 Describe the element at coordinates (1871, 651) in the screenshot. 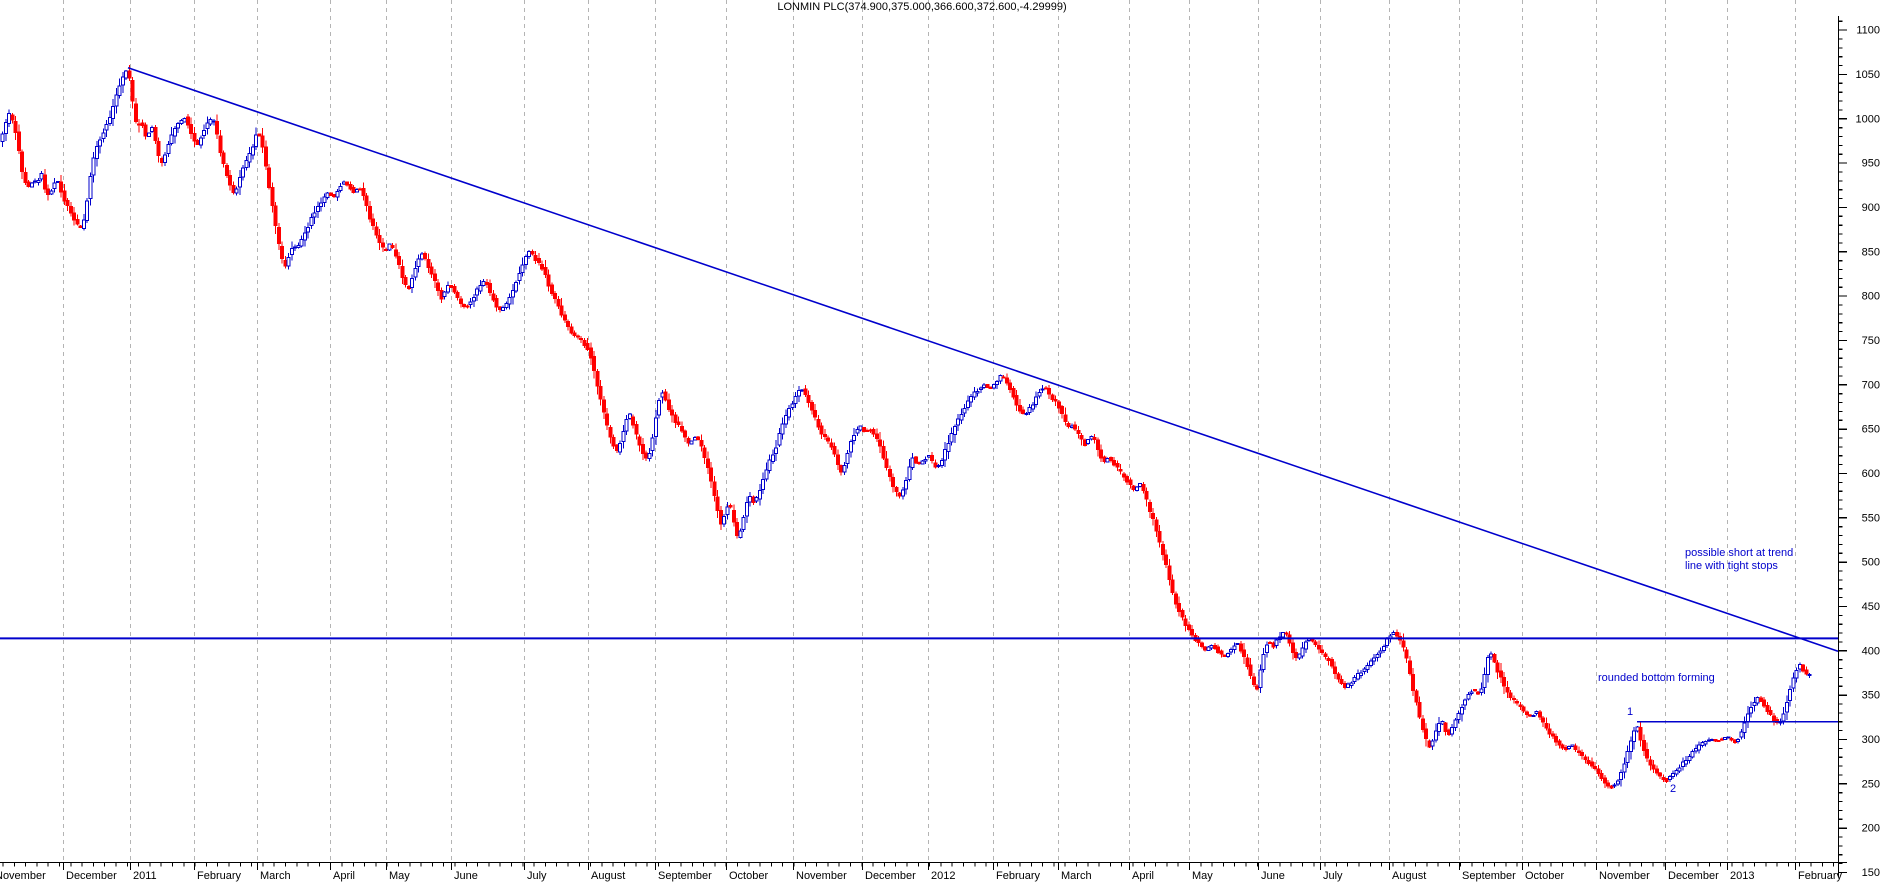

I see `svg-text: 400` at that location.